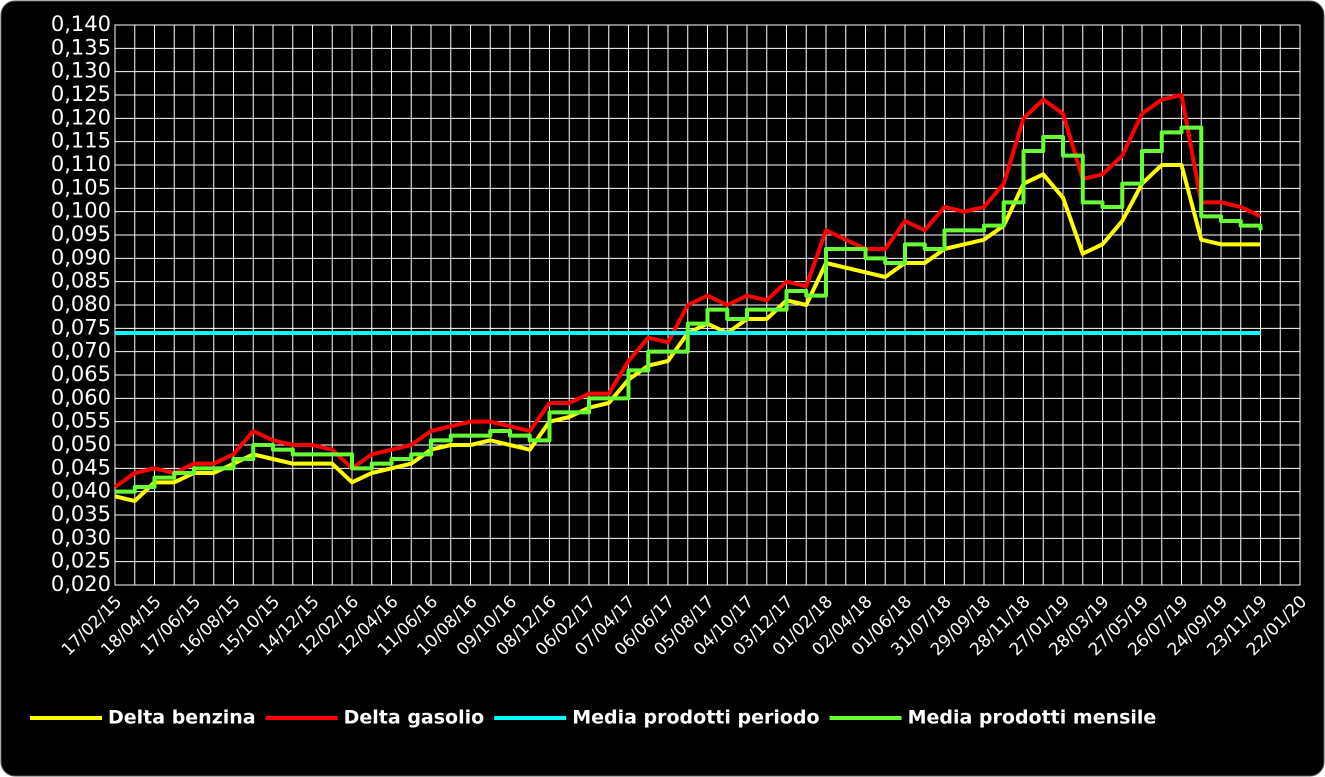  What do you see at coordinates (81, 397) in the screenshot?
I see `y-tick-label: 0,060` at bounding box center [81, 397].